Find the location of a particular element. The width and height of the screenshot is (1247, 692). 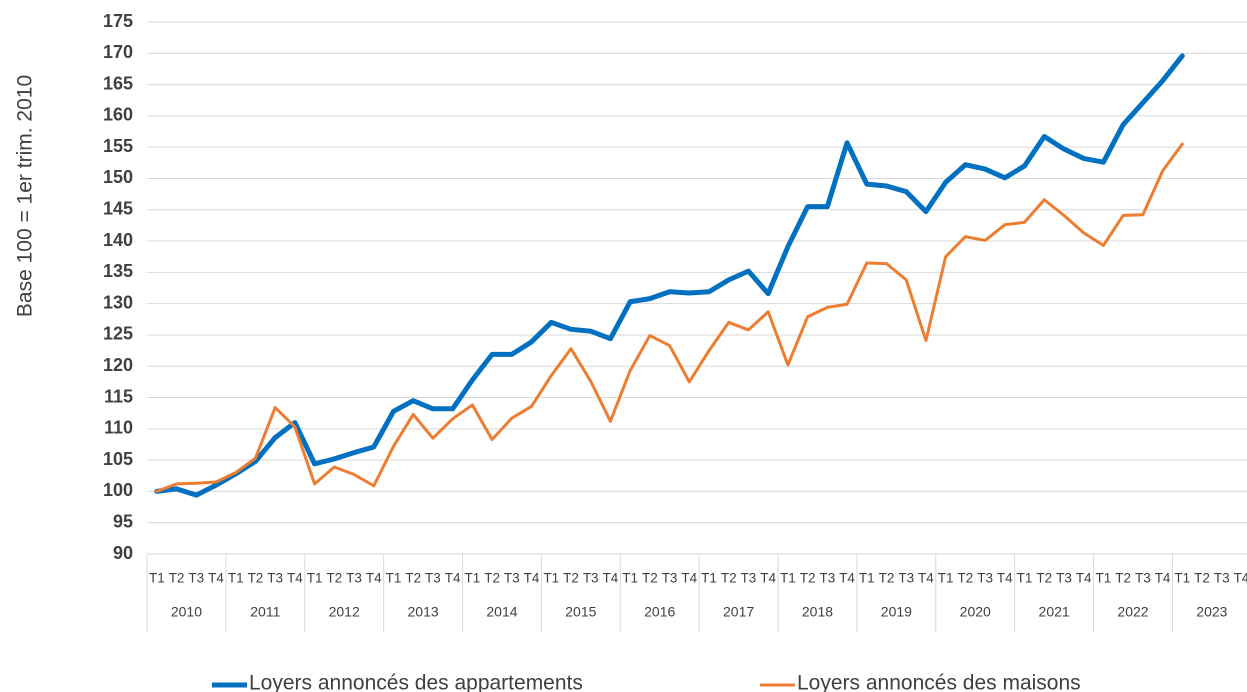

y-tick-label: 110 is located at coordinates (118, 428).